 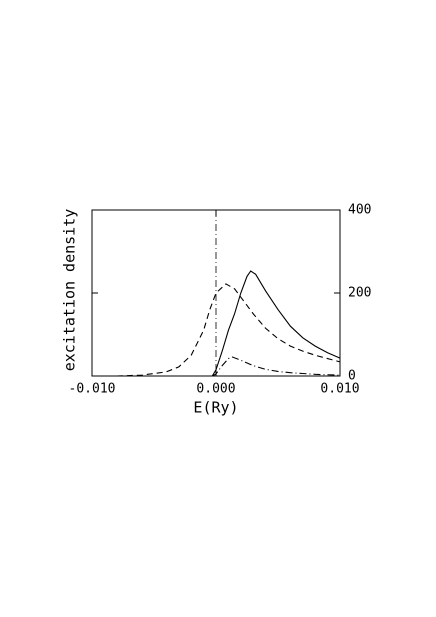 What do you see at coordinates (359, 210) in the screenshot?
I see `y-tick-label: 400` at bounding box center [359, 210].